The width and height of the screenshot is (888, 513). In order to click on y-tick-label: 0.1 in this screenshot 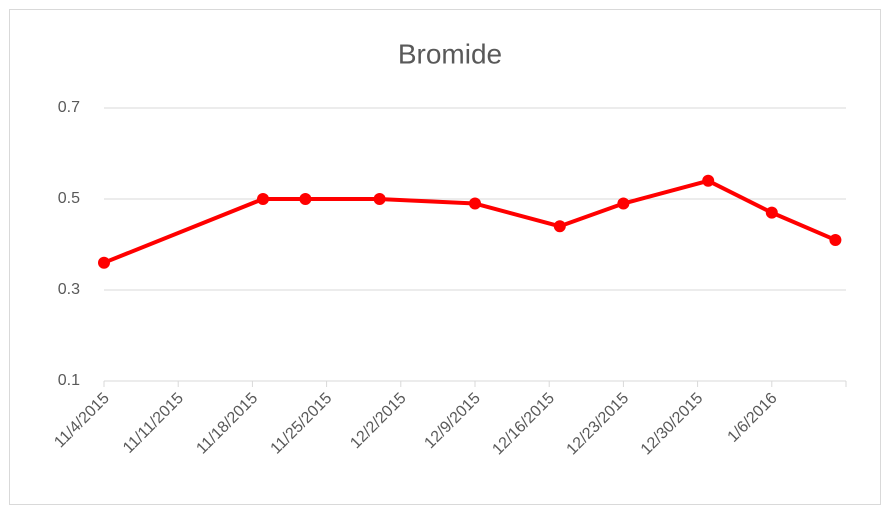, I will do `click(69, 380)`.